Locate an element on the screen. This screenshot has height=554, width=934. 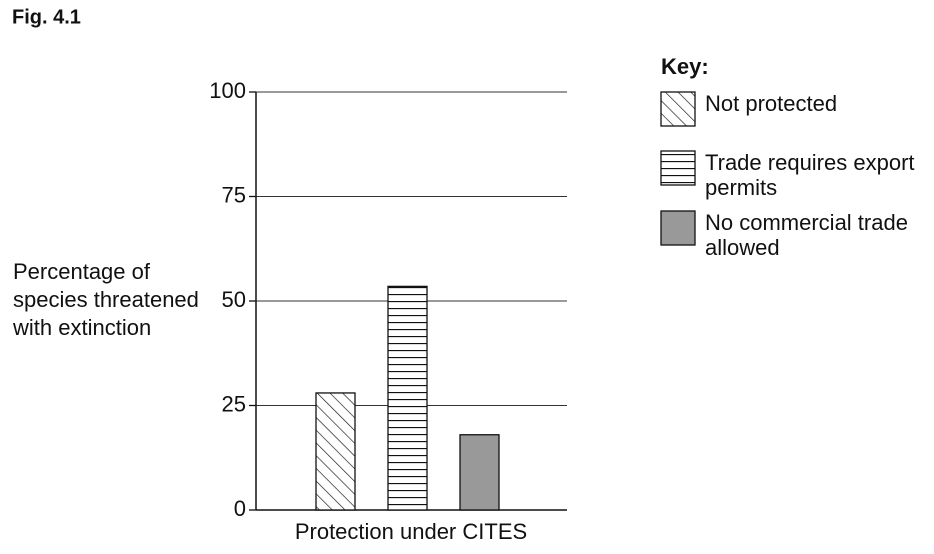
y-tick-label: 100 is located at coordinates (227, 90).